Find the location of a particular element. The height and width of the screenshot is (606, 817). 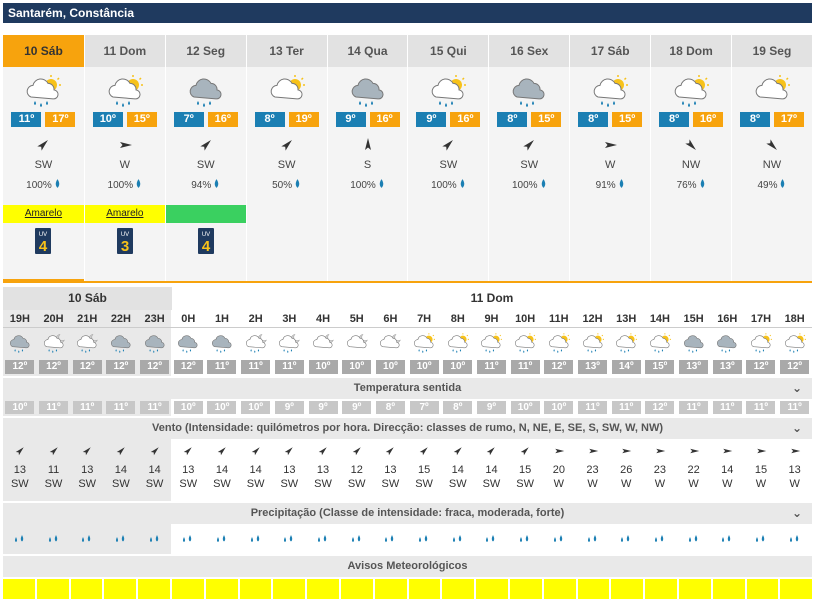

day-label: 18 Dom is located at coordinates (691, 51).